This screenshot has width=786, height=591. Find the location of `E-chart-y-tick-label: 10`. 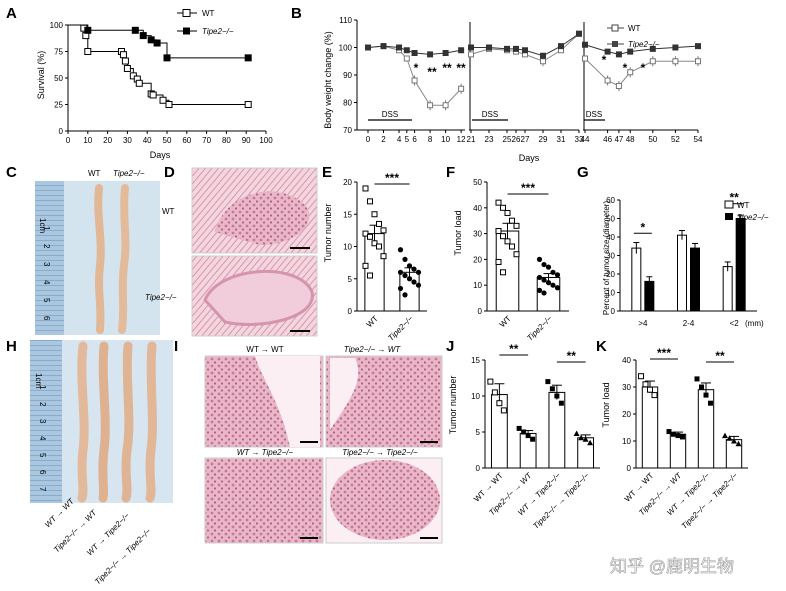

E-chart-y-tick-label: 10 is located at coordinates (347, 247).